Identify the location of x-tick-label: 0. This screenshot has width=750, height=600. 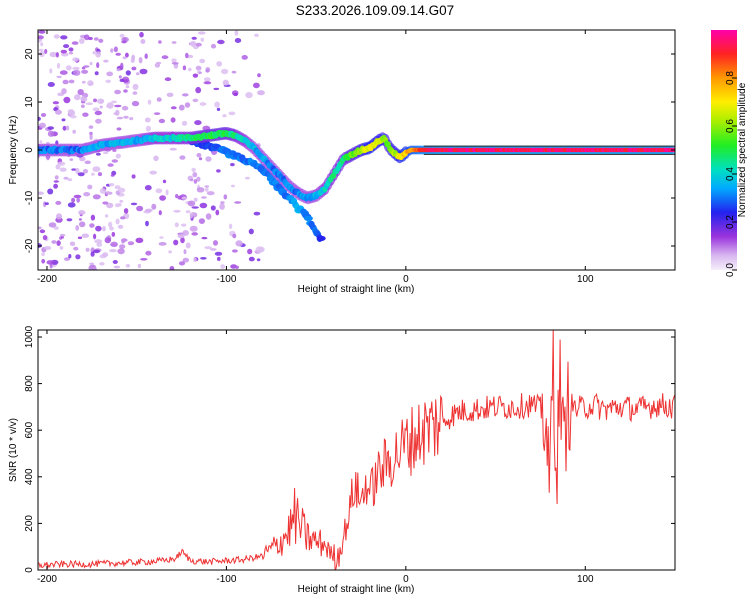
(406, 279).